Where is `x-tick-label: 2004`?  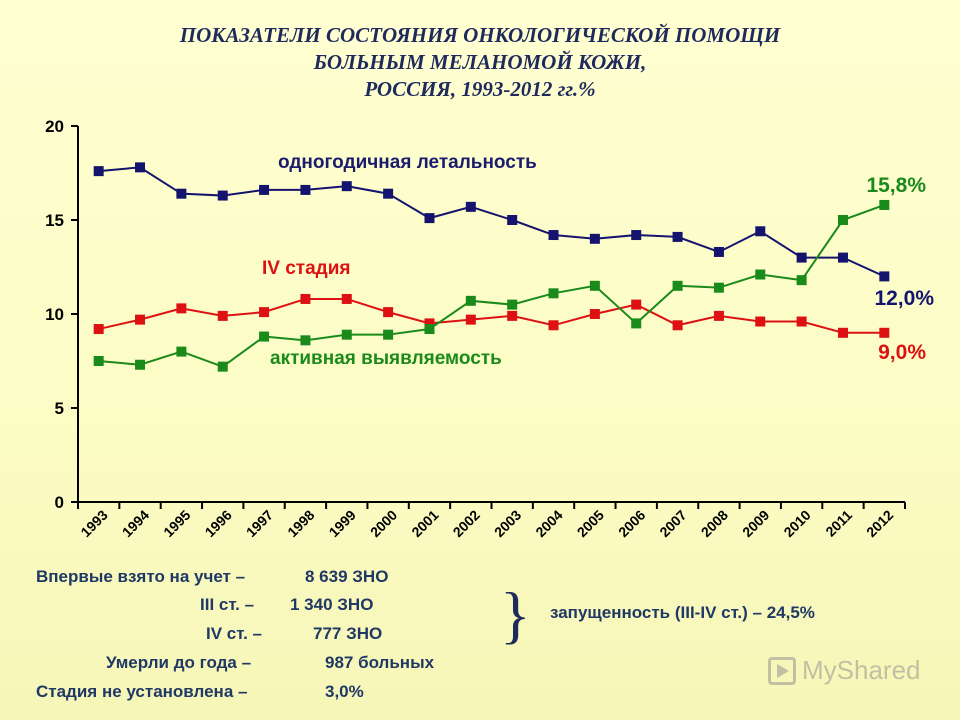 x-tick-label: 2004 is located at coordinates (548, 523).